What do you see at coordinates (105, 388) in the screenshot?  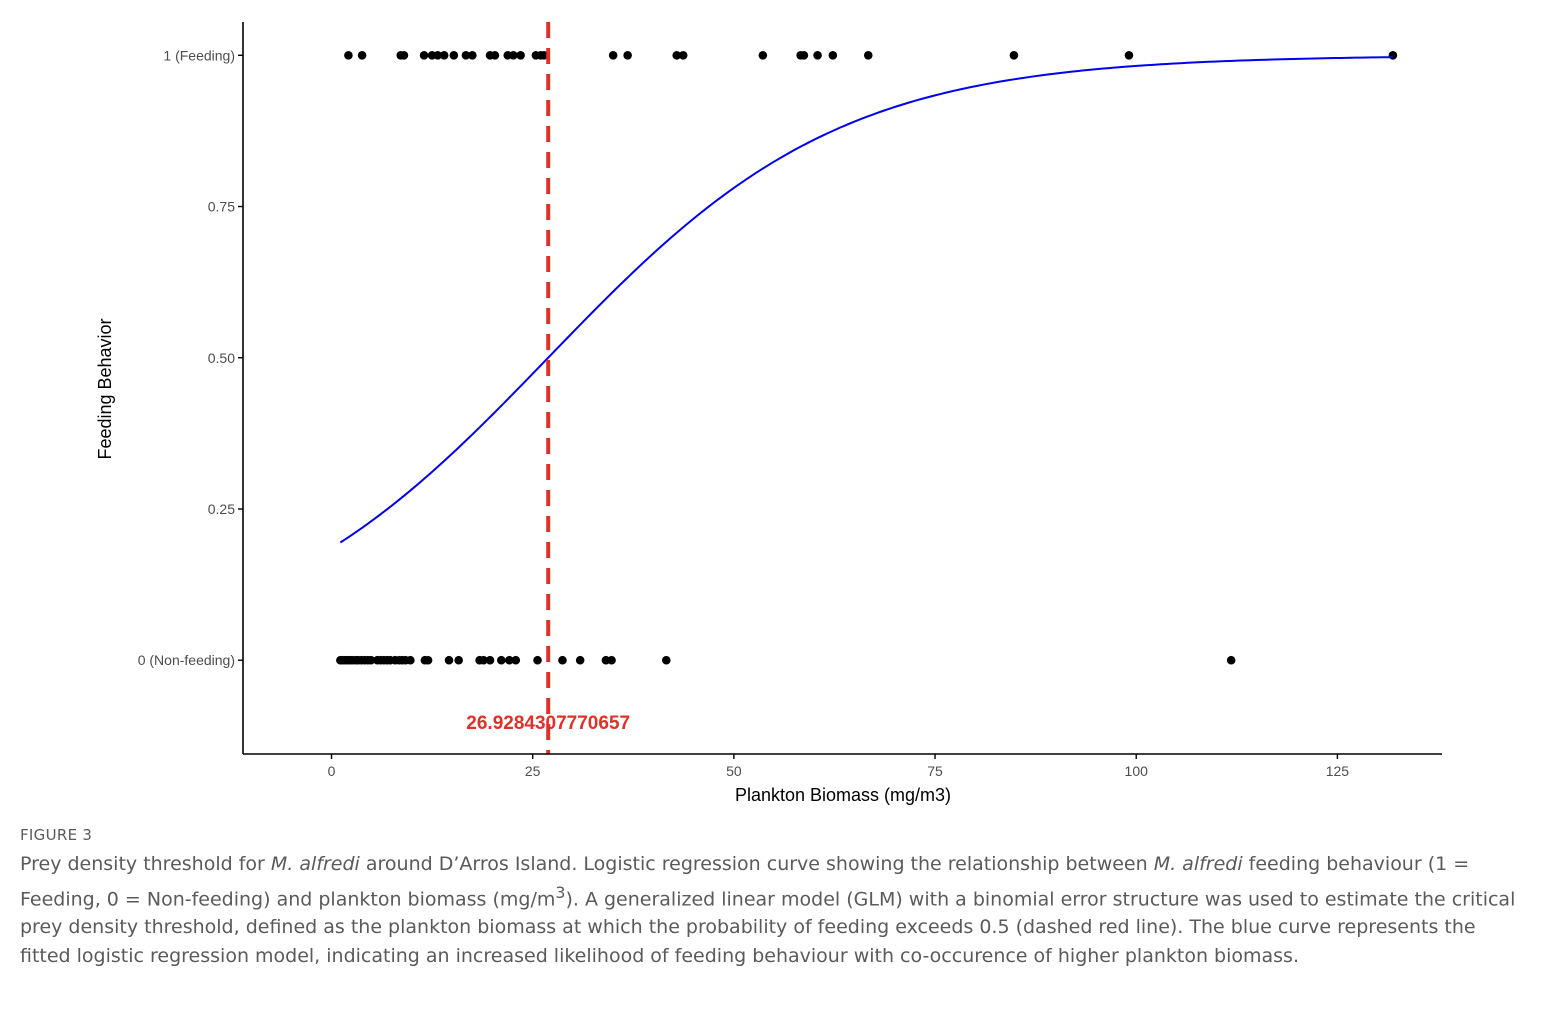 I see `y-axis-title: Feeding Behavior` at bounding box center [105, 388].